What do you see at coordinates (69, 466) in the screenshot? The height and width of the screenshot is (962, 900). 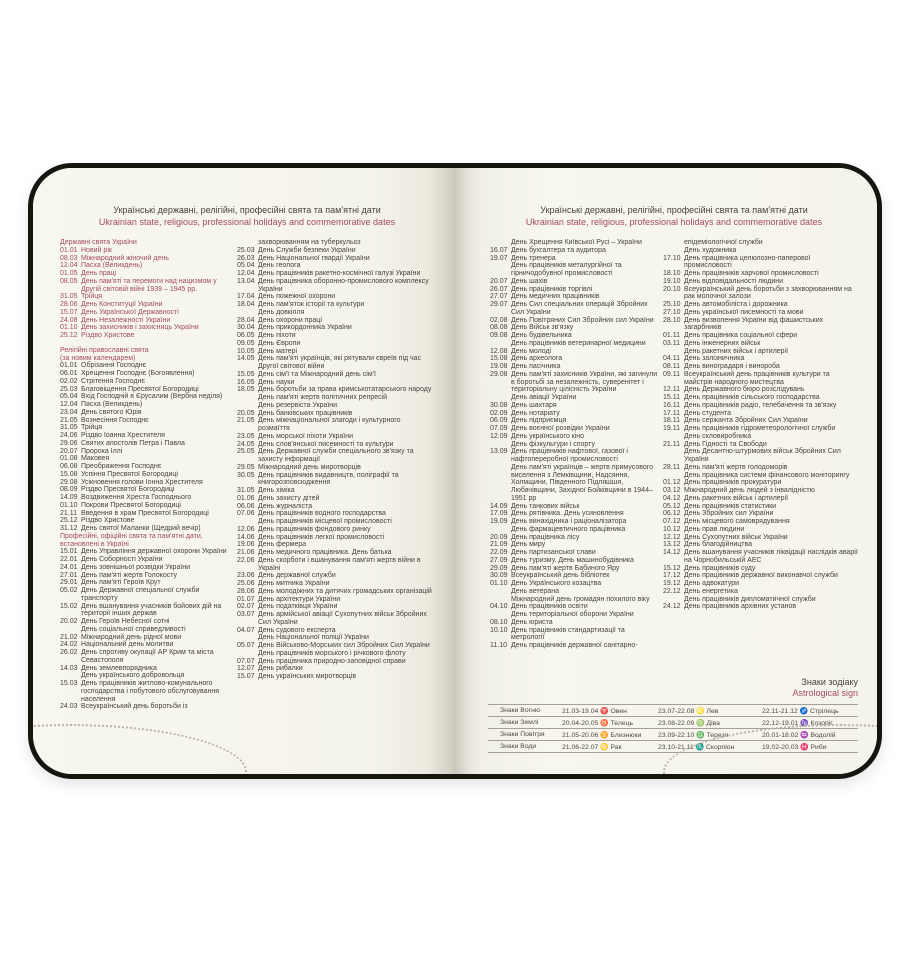 I see `entry-date: 06.08` at bounding box center [69, 466].